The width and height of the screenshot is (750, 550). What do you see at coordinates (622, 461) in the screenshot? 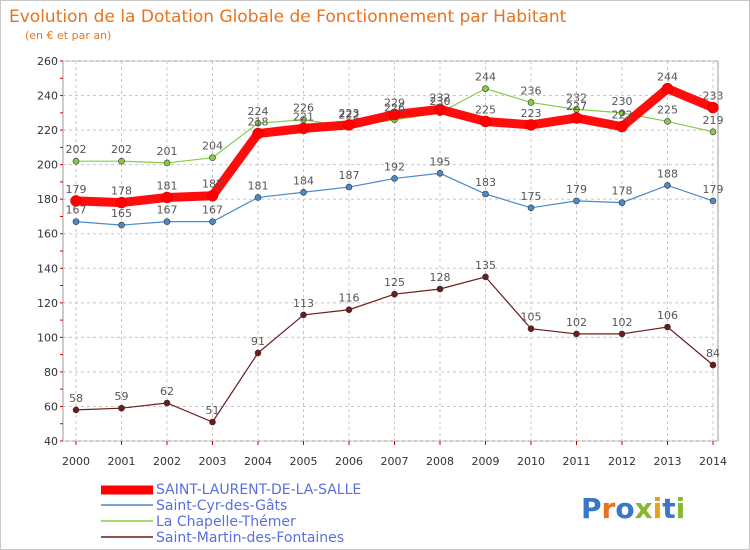
I see `x-tick-label: 2012` at bounding box center [622, 461].